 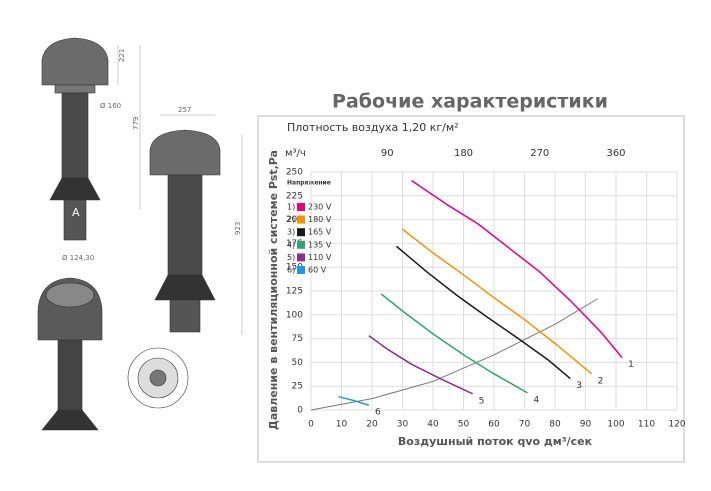 What do you see at coordinates (78, 258) in the screenshot?
I see `dimension: Ø 124,30` at bounding box center [78, 258].